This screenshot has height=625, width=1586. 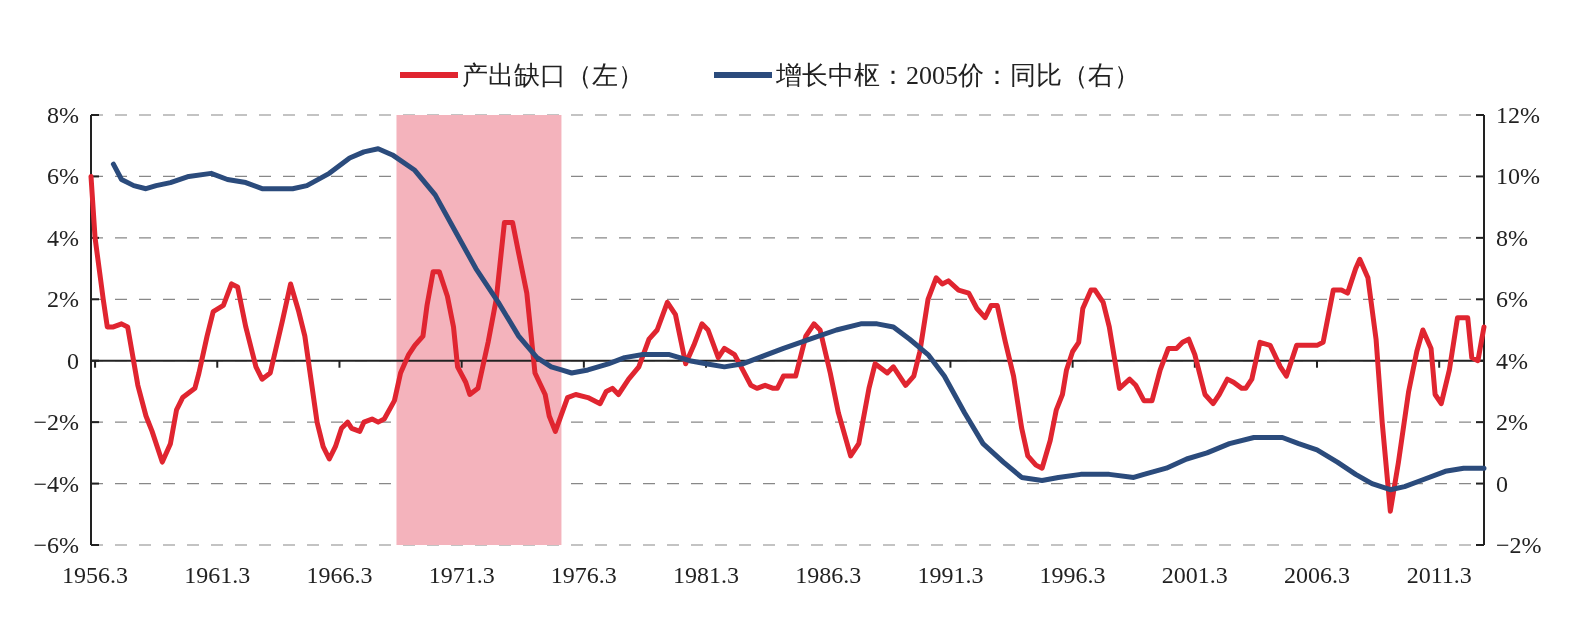 I want to click on legend-label: 增长中枢：2005价：同比（右）, so click(x=957, y=75).